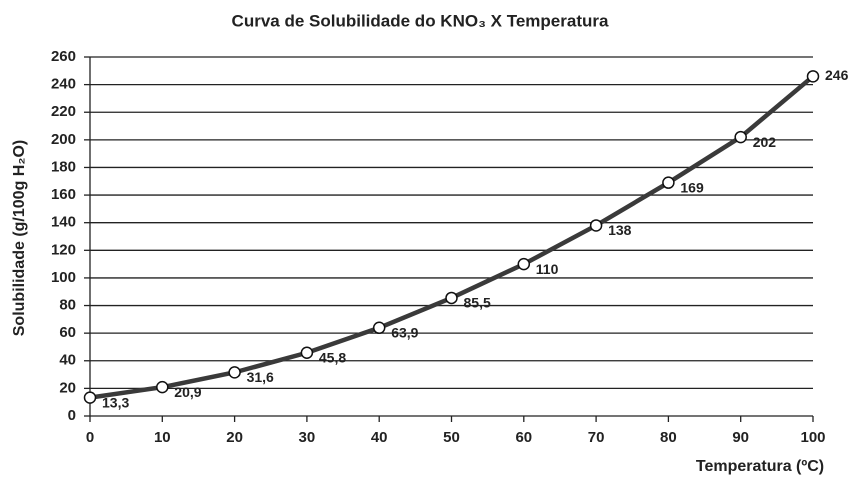 The height and width of the screenshot is (477, 854). What do you see at coordinates (63, 139) in the screenshot?
I see `y-tick-label: 200` at bounding box center [63, 139].